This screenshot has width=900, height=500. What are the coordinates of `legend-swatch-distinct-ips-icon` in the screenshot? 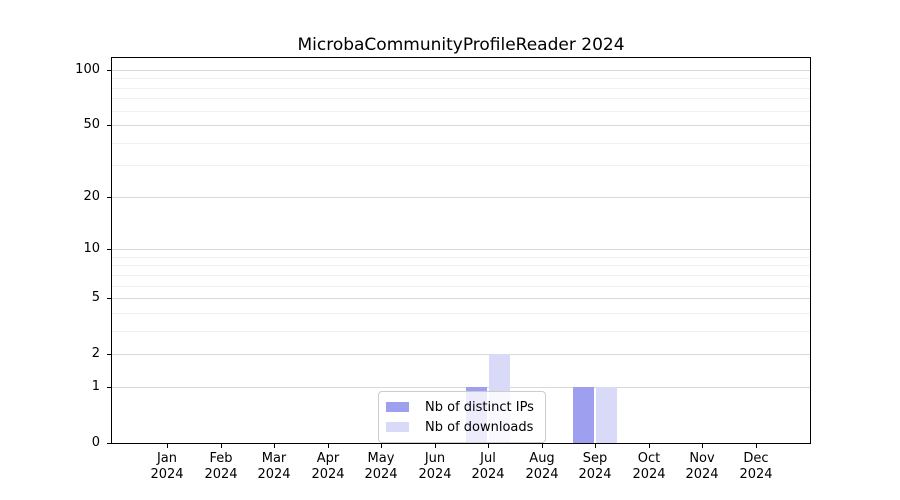 It's located at (397, 407).